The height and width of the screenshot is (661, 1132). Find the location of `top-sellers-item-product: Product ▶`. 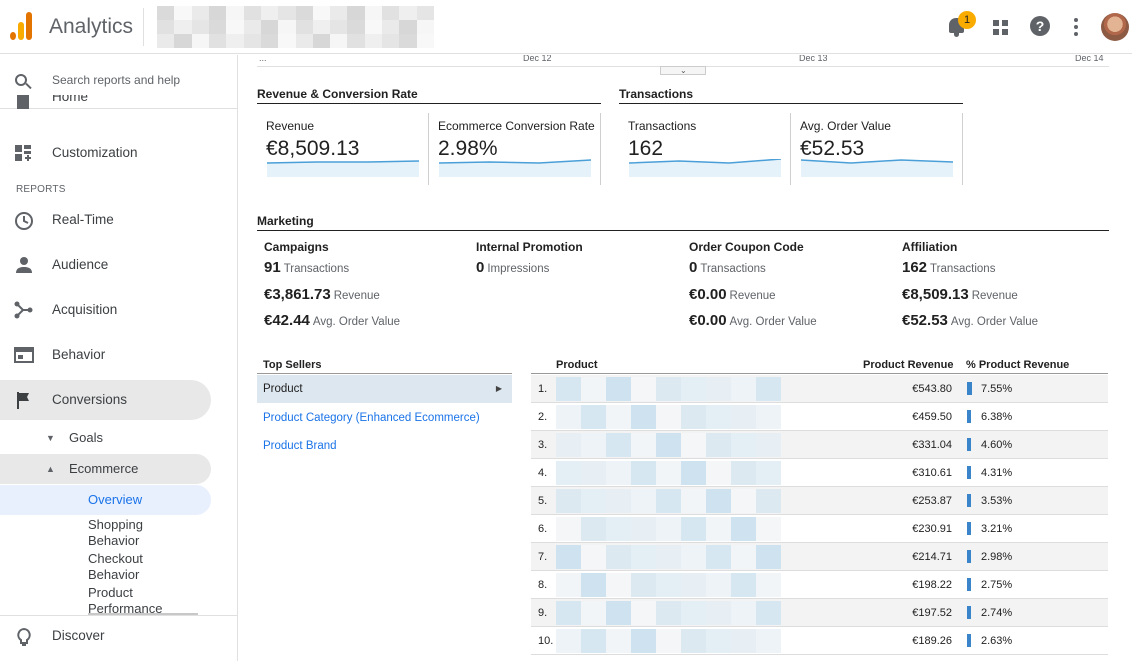

top-sellers-item-product: Product ▶ is located at coordinates (384, 389).